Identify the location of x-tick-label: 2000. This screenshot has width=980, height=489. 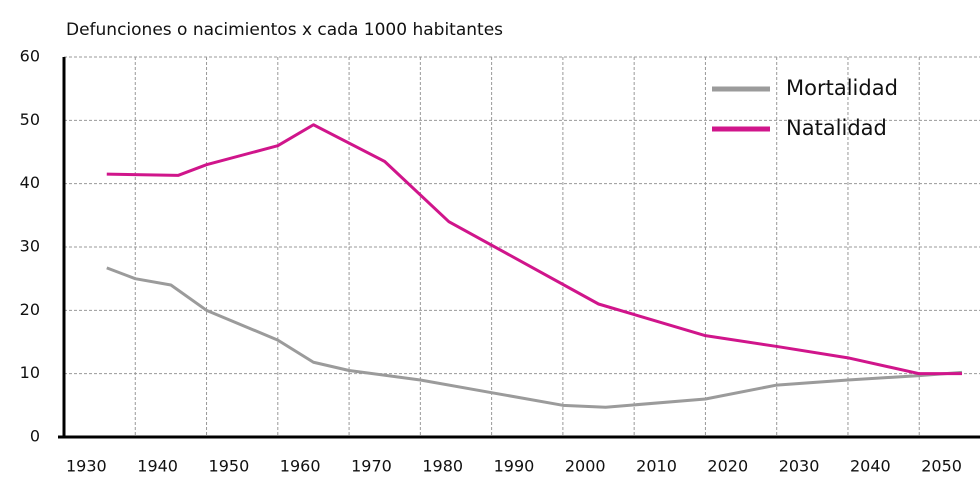
(585, 466).